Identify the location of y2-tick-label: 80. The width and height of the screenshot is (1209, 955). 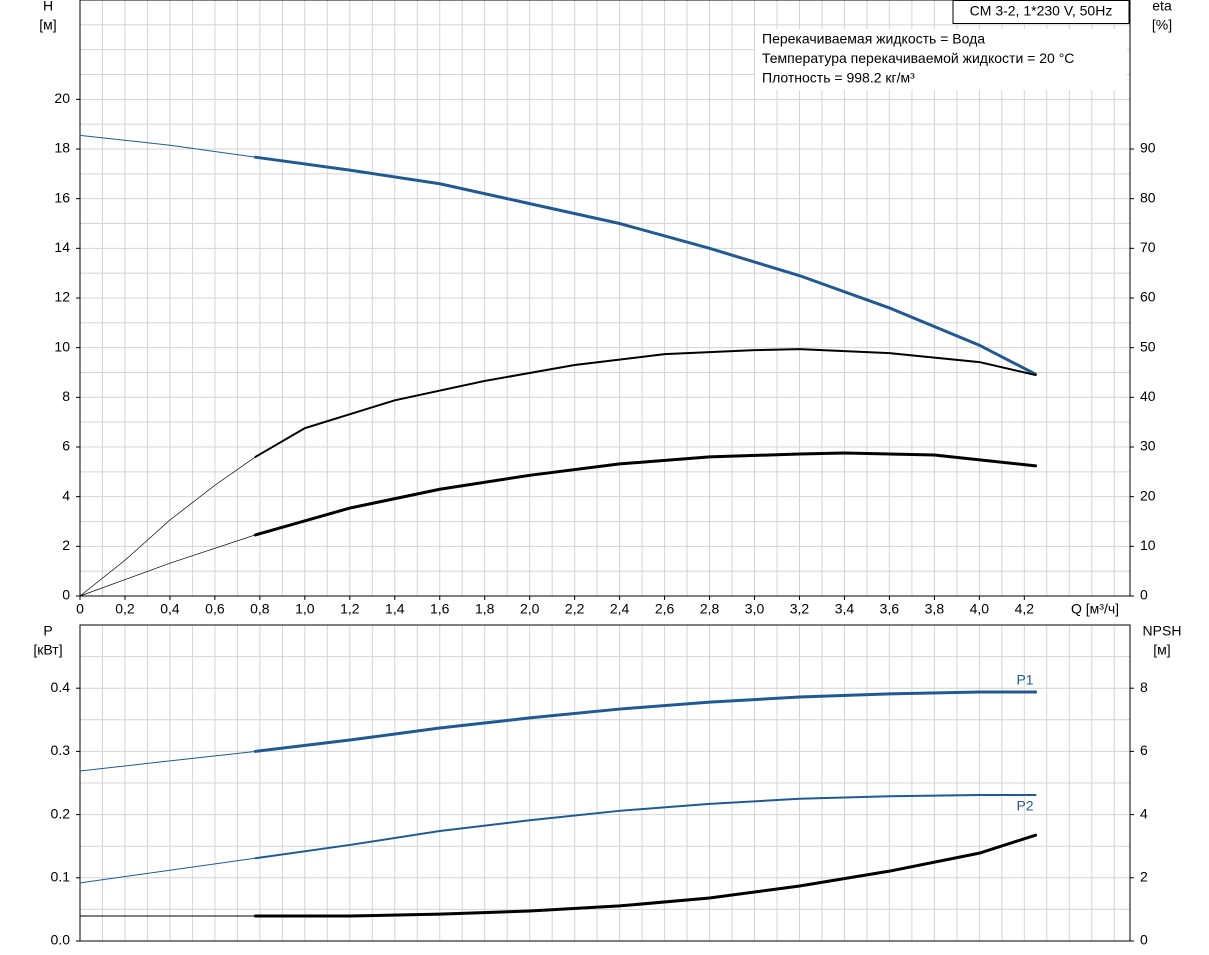
(1148, 197).